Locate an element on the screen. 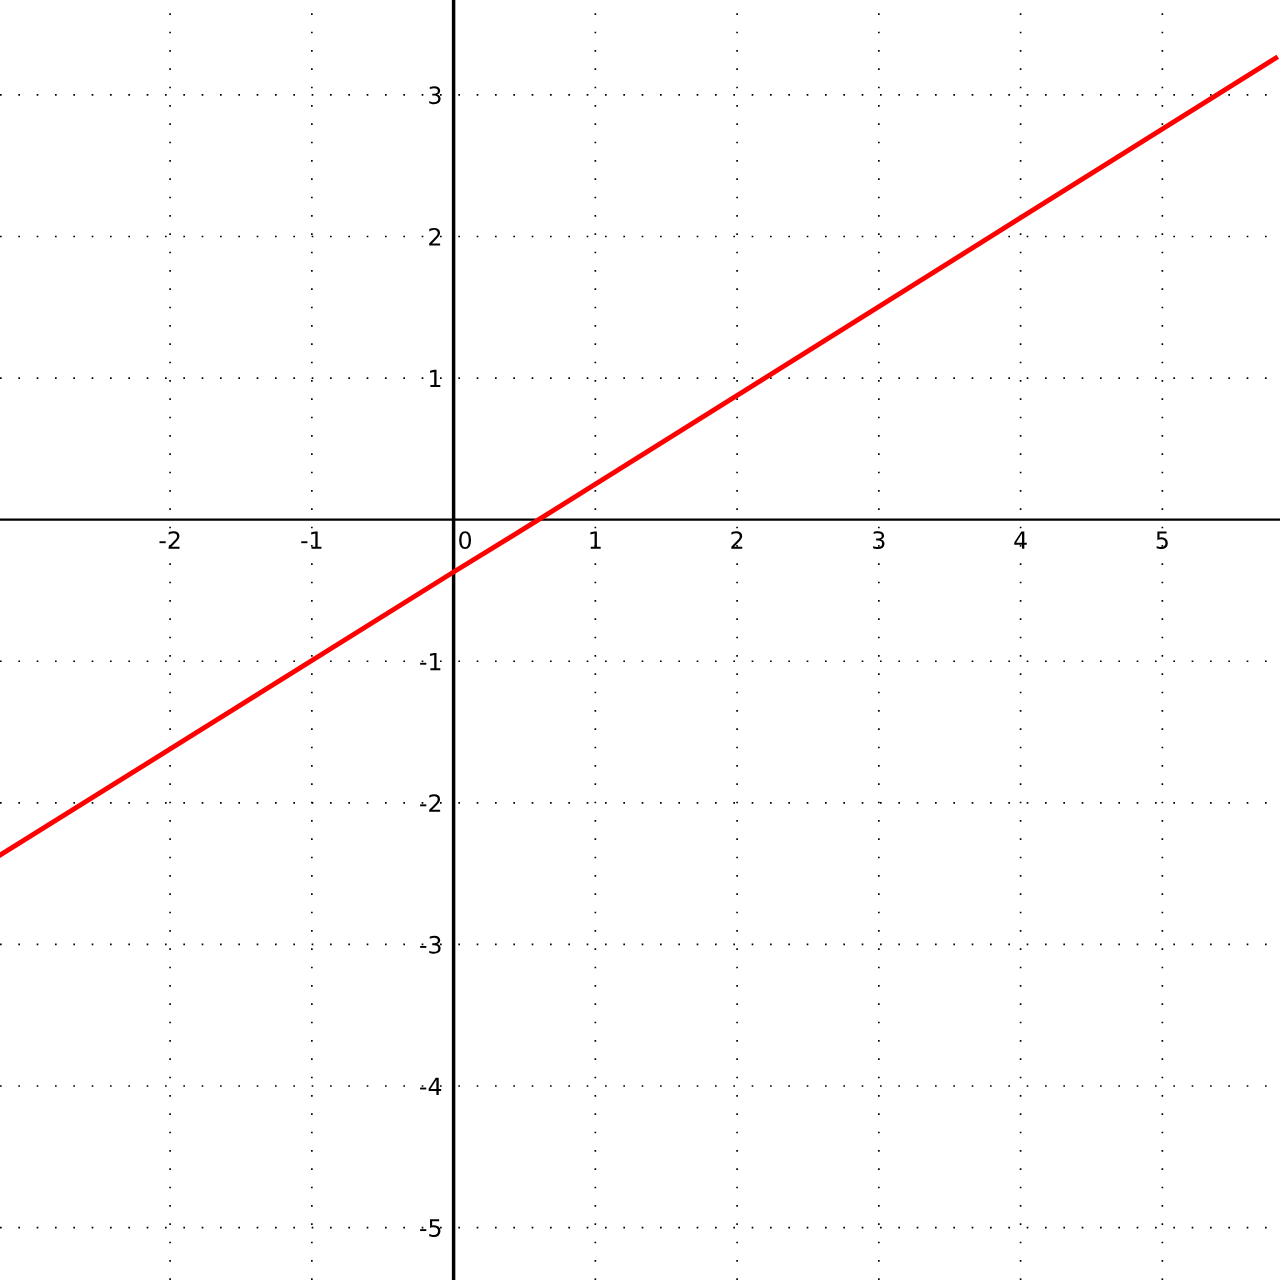  x-tick-label: 4 is located at coordinates (1020, 540).